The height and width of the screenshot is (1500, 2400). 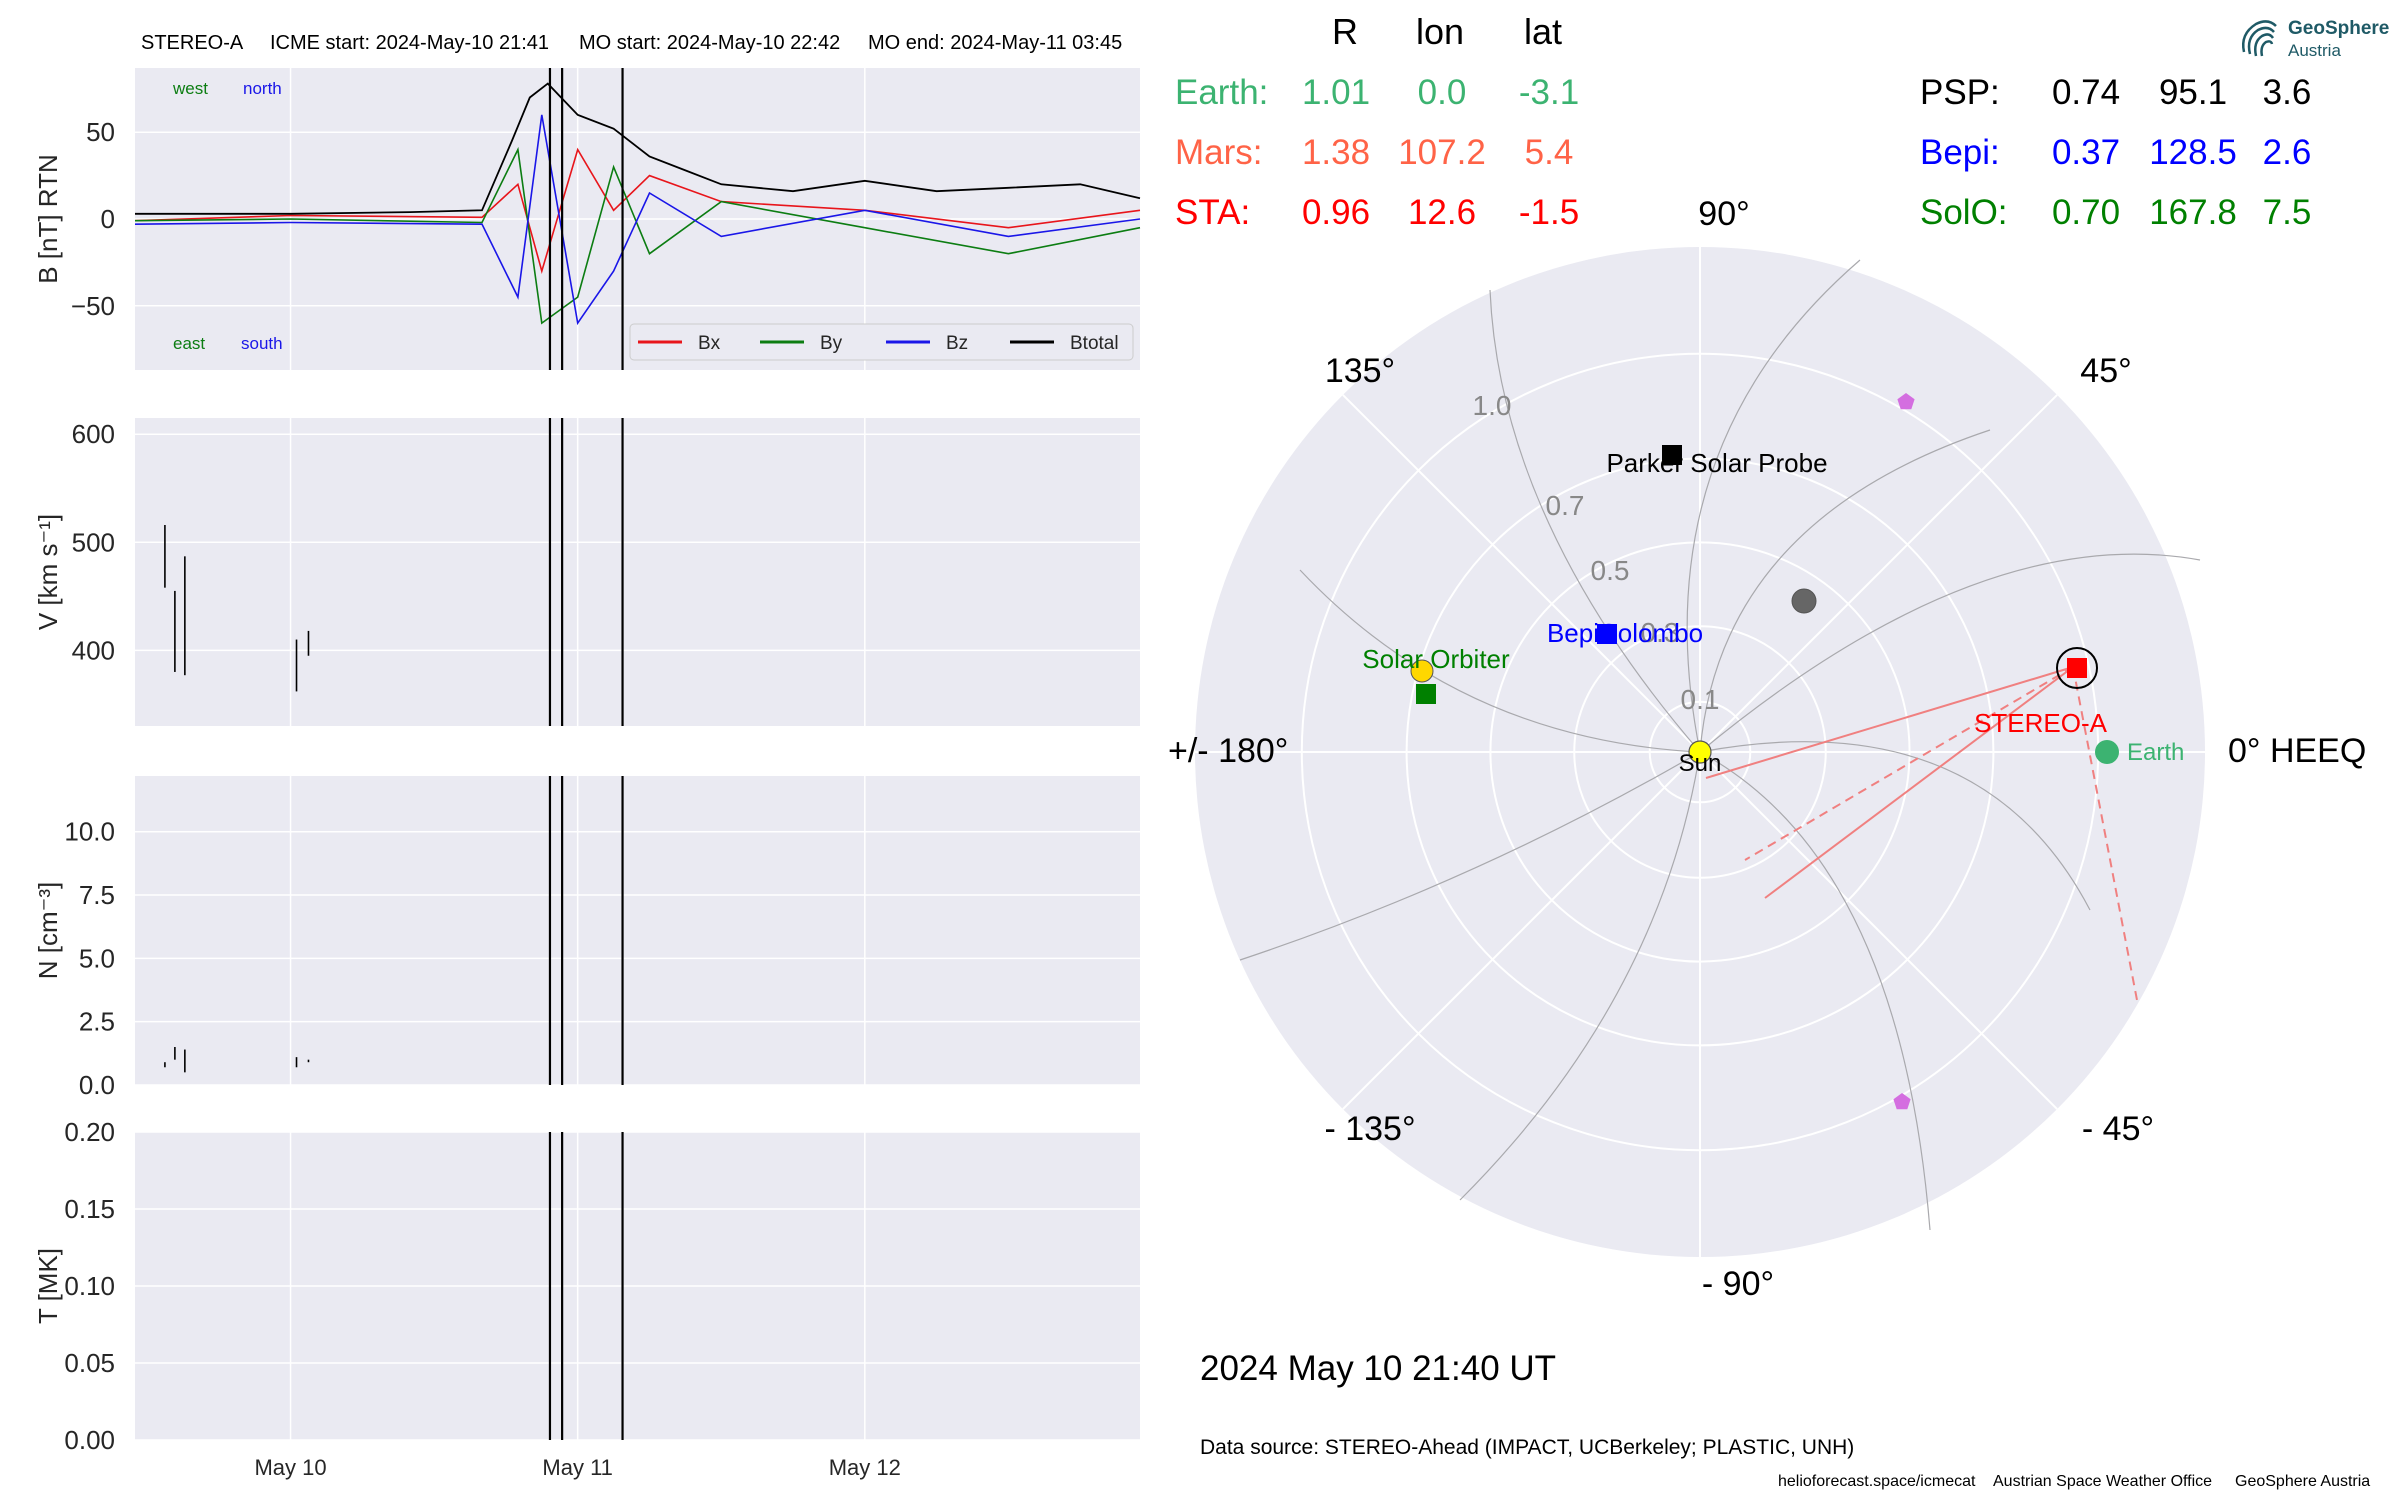 What do you see at coordinates (881, 342) in the screenshot?
I see `legend-frame` at bounding box center [881, 342].